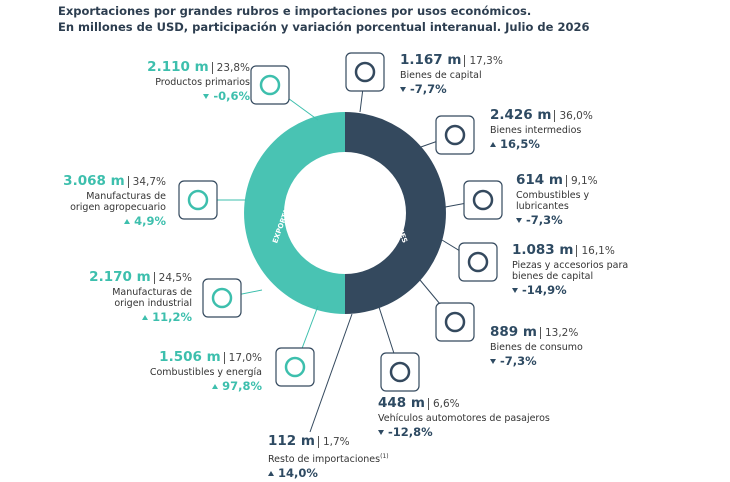  What do you see at coordinates (153, 303) in the screenshot?
I see `category-label: origen industrial` at bounding box center [153, 303].